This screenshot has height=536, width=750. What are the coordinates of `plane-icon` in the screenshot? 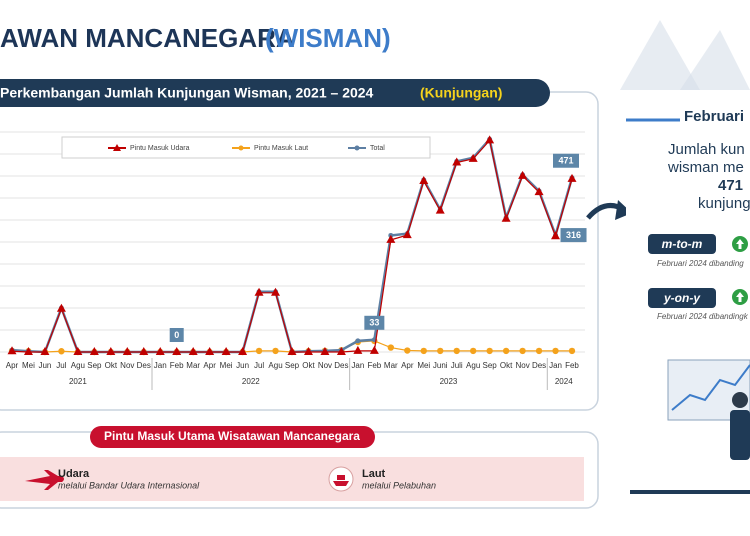 It's located at (44, 480).